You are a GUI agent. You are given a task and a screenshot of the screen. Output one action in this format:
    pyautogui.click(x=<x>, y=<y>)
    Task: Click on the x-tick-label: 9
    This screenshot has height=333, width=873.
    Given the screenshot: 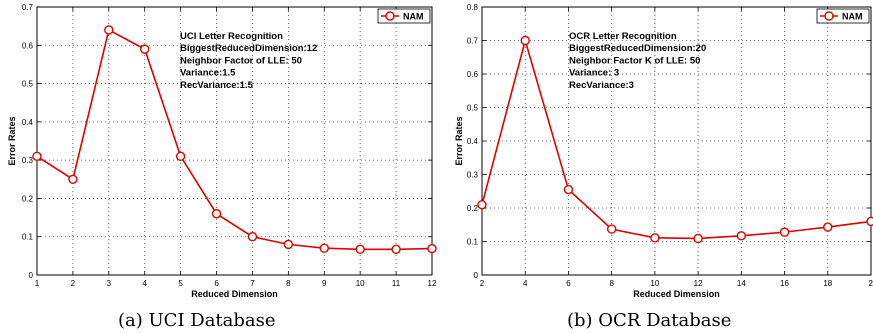 What is the action you would take?
    pyautogui.click(x=324, y=283)
    